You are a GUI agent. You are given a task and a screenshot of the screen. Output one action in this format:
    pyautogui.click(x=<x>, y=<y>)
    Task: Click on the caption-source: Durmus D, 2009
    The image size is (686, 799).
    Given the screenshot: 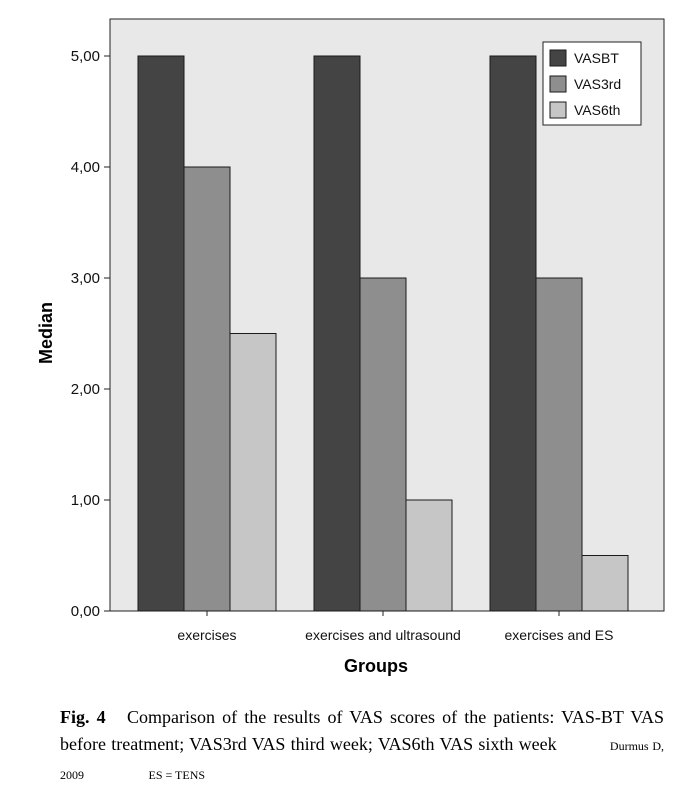 What is the action you would take?
    pyautogui.click(x=362, y=760)
    